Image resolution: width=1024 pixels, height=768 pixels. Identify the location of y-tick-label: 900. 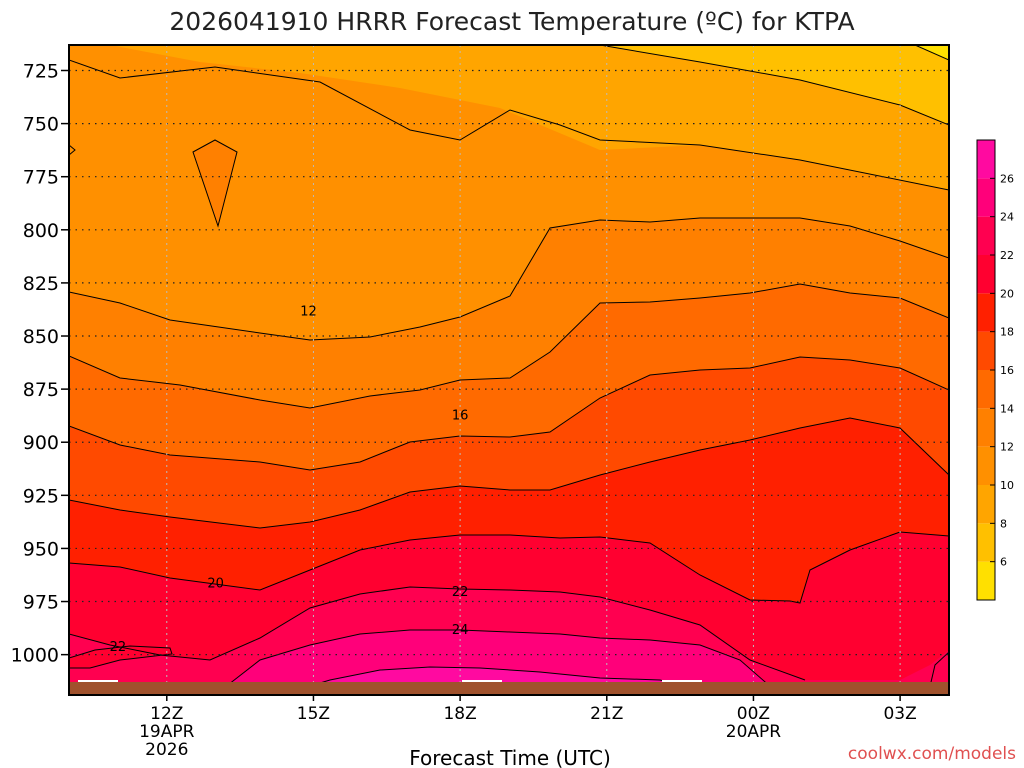
(41, 443).